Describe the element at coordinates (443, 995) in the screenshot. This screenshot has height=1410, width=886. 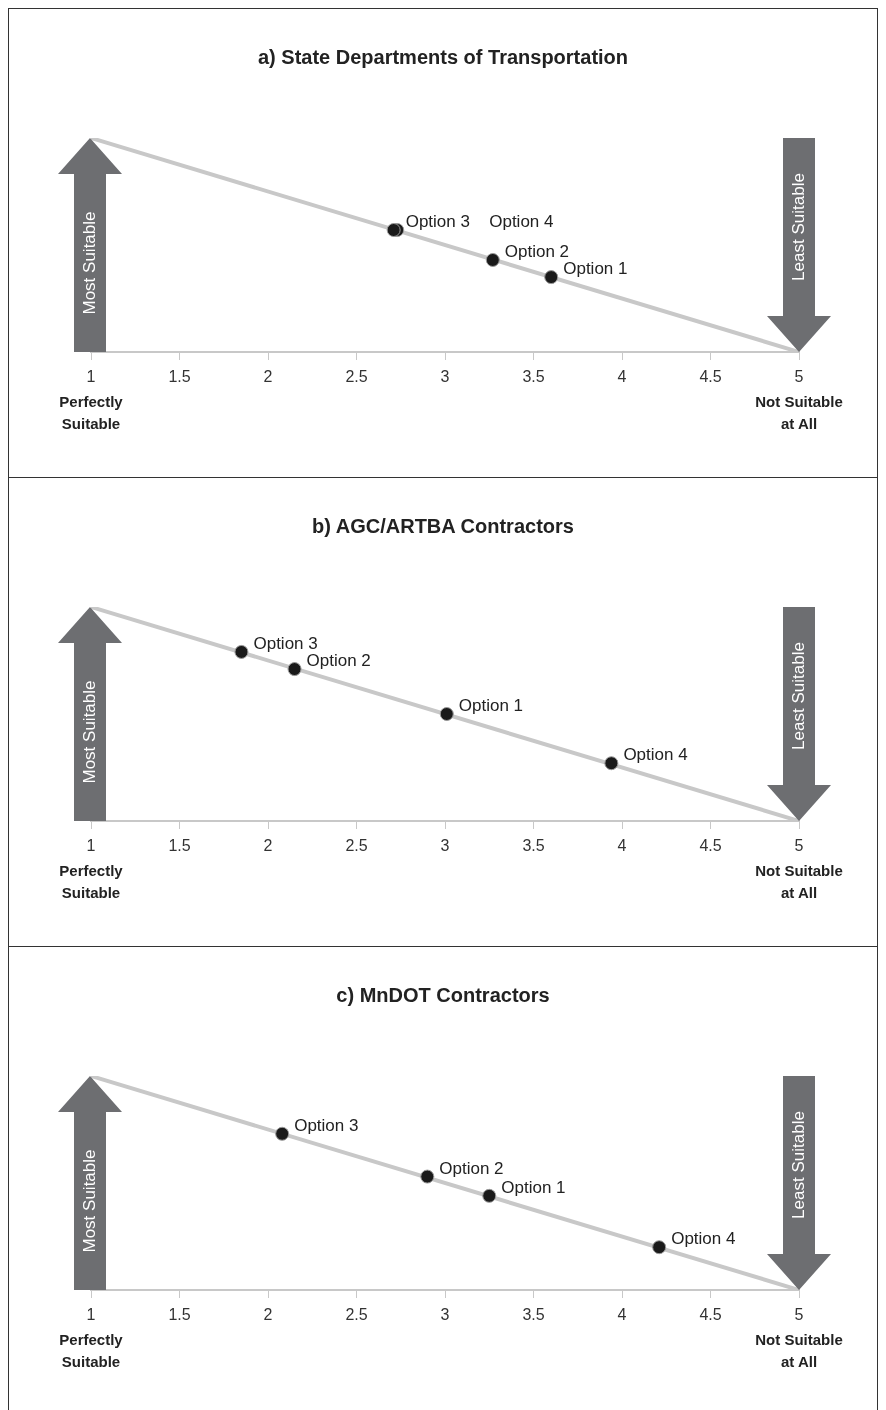
I see `chart-title: c) MnDOT Contractors` at that location.